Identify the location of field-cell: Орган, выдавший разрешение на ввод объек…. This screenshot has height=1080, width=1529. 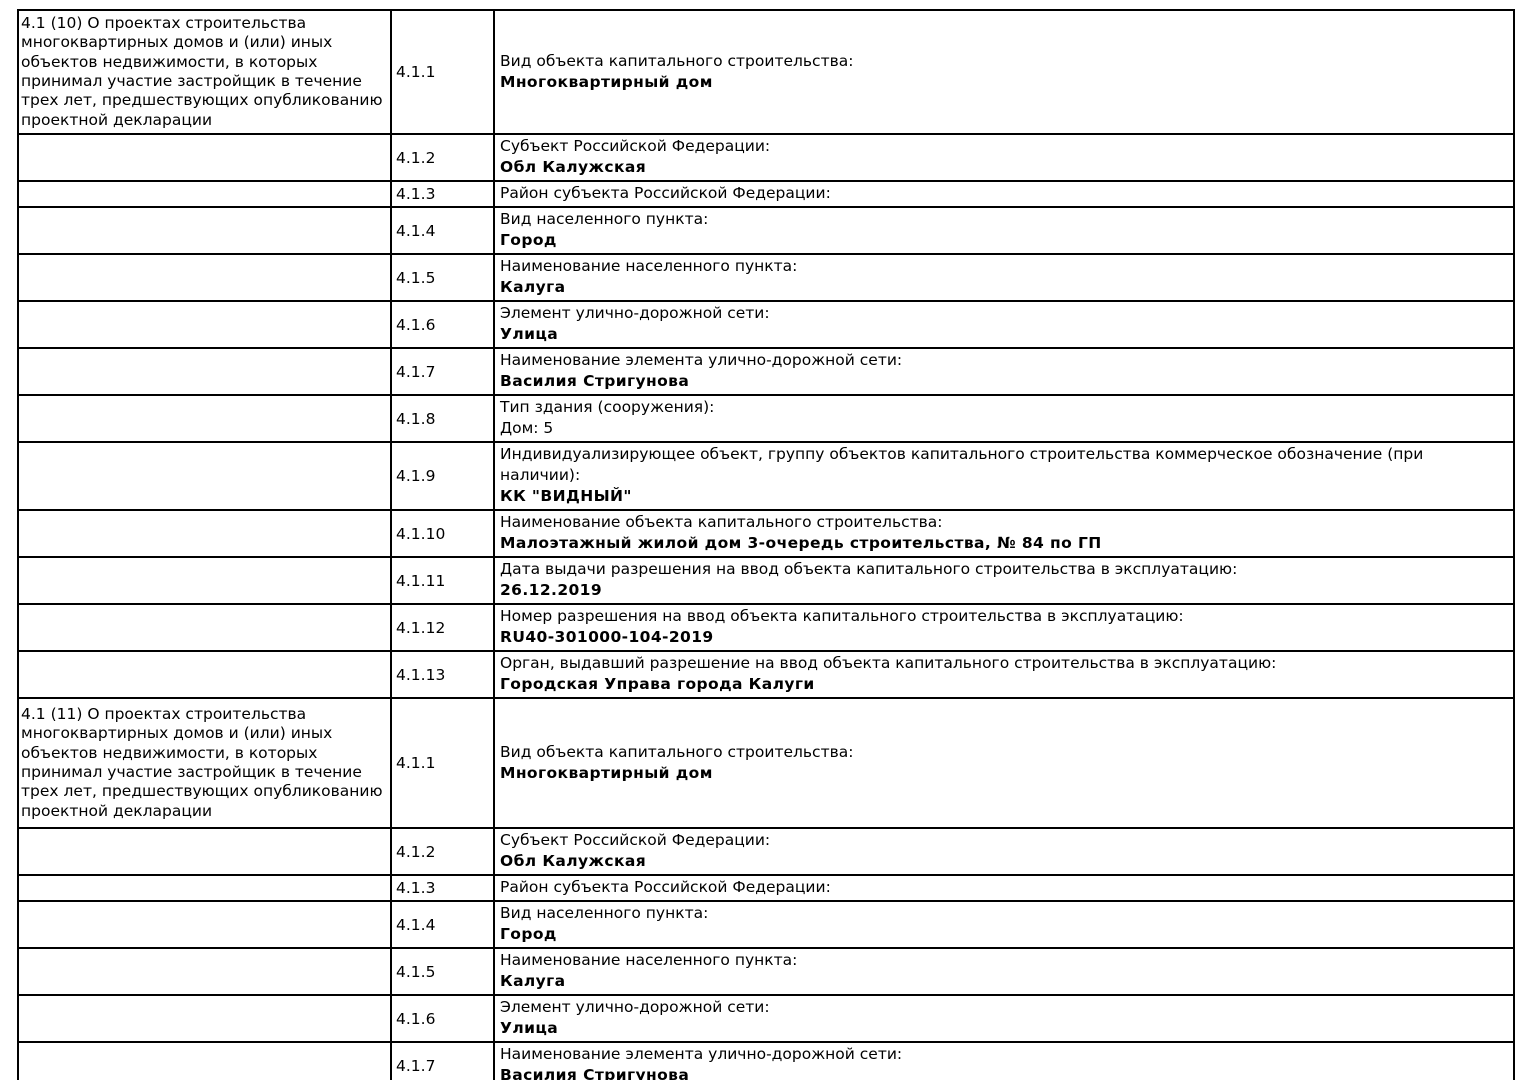
(1004, 674).